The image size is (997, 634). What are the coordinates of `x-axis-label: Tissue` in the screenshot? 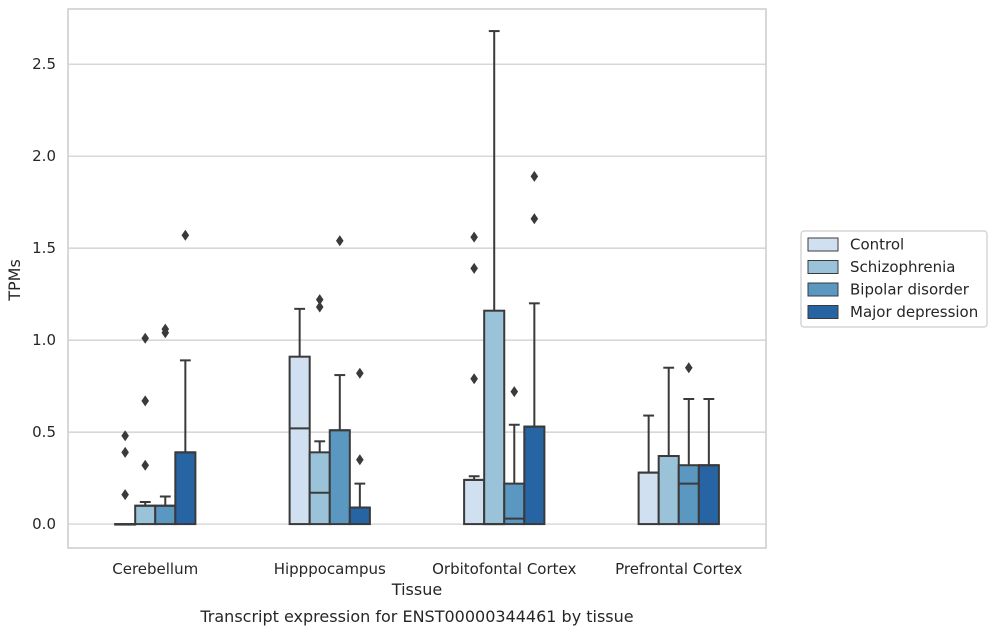 It's located at (416, 589).